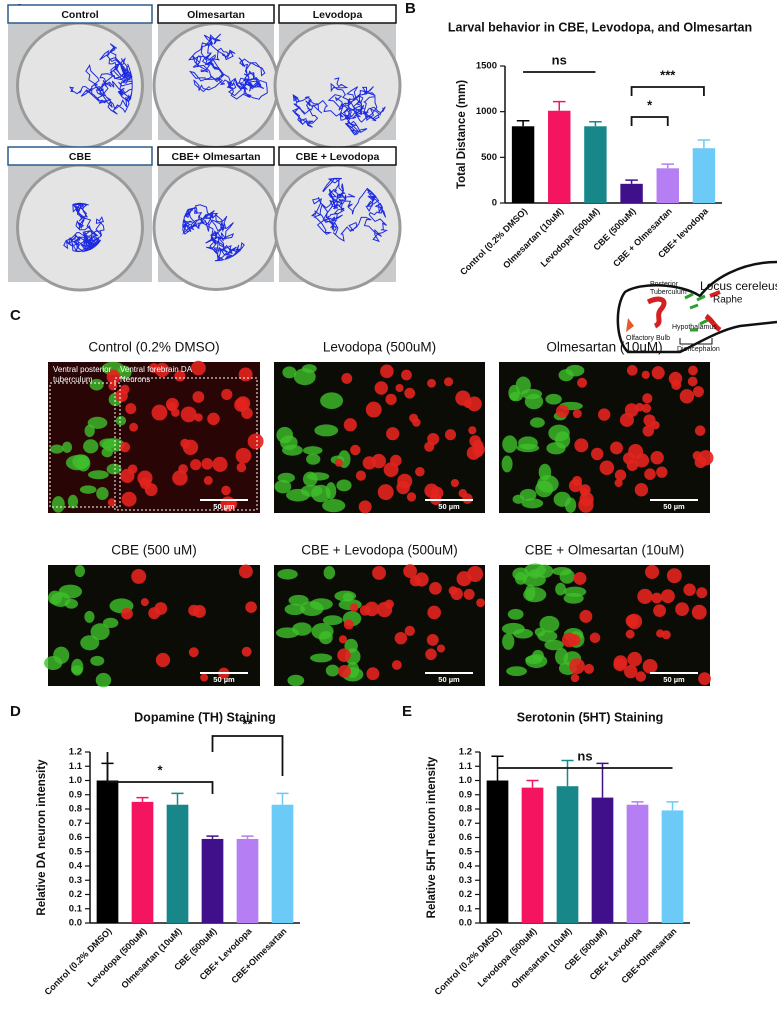  Describe the element at coordinates (15, 711) in the screenshot. I see `panel-label: D` at that location.